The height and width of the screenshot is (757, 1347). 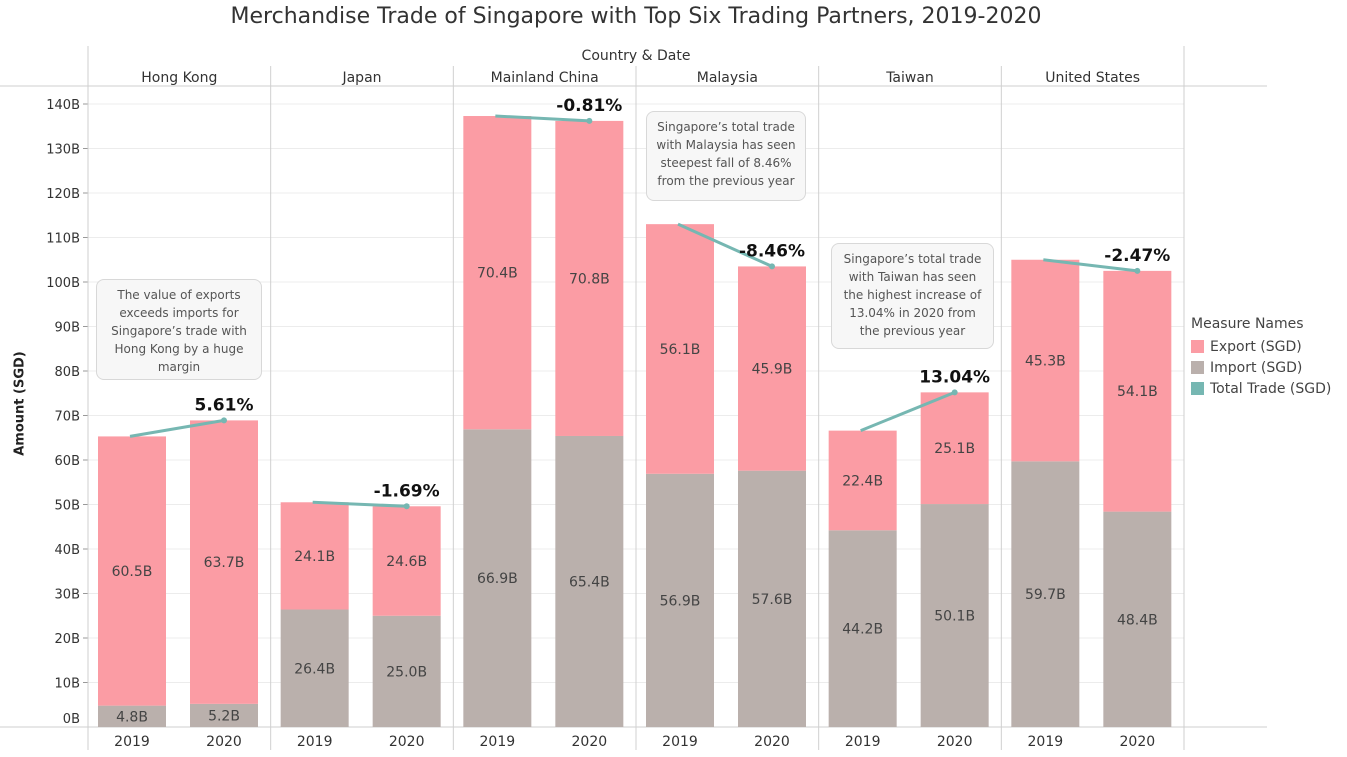 I want to click on y-tick-label: 110B, so click(x=63, y=239).